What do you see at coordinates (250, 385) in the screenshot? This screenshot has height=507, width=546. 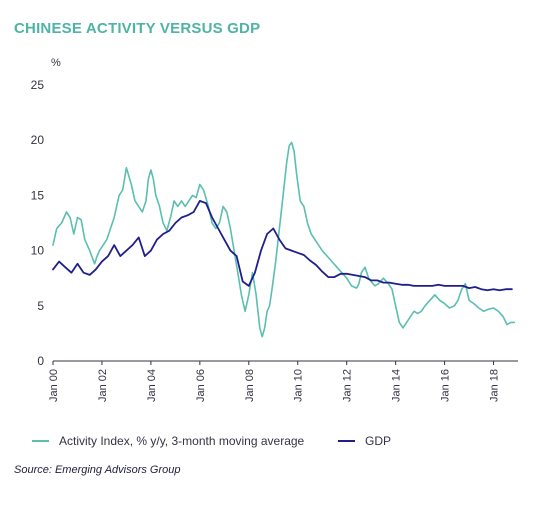 I see `x-tick-label: Jan 08` at bounding box center [250, 385].